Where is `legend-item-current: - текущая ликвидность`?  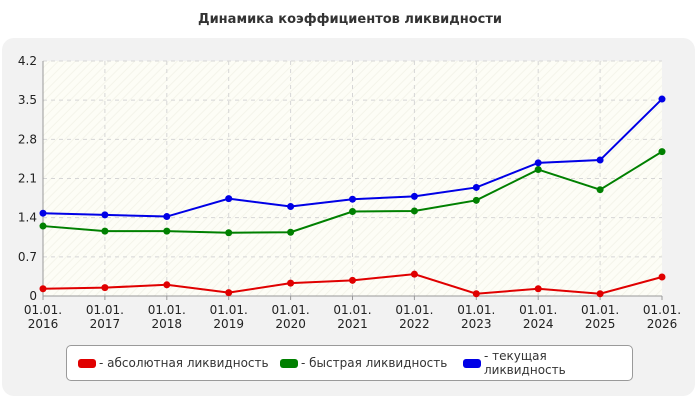
legend-item-current: - текущая ликвидность is located at coordinates (547, 363).